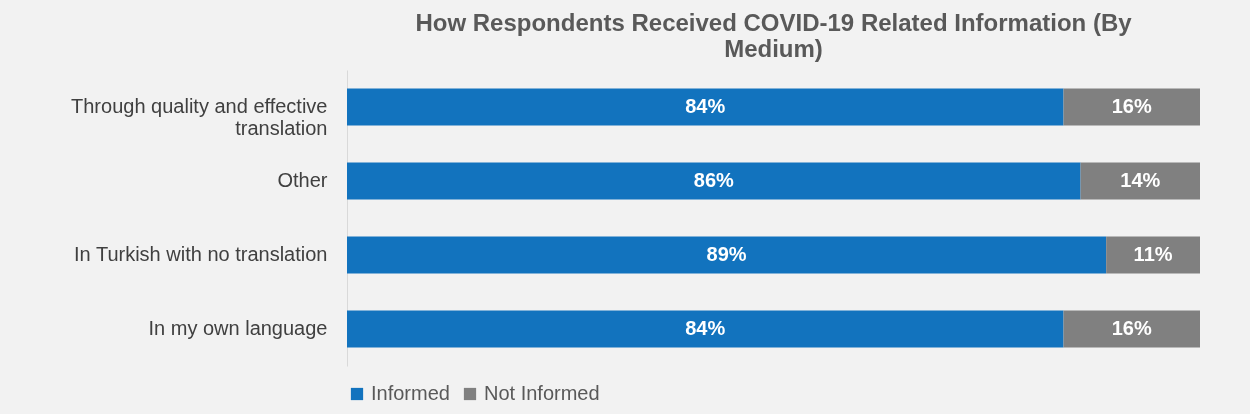  What do you see at coordinates (238, 328) in the screenshot?
I see `y-tick-label: In my own language` at bounding box center [238, 328].